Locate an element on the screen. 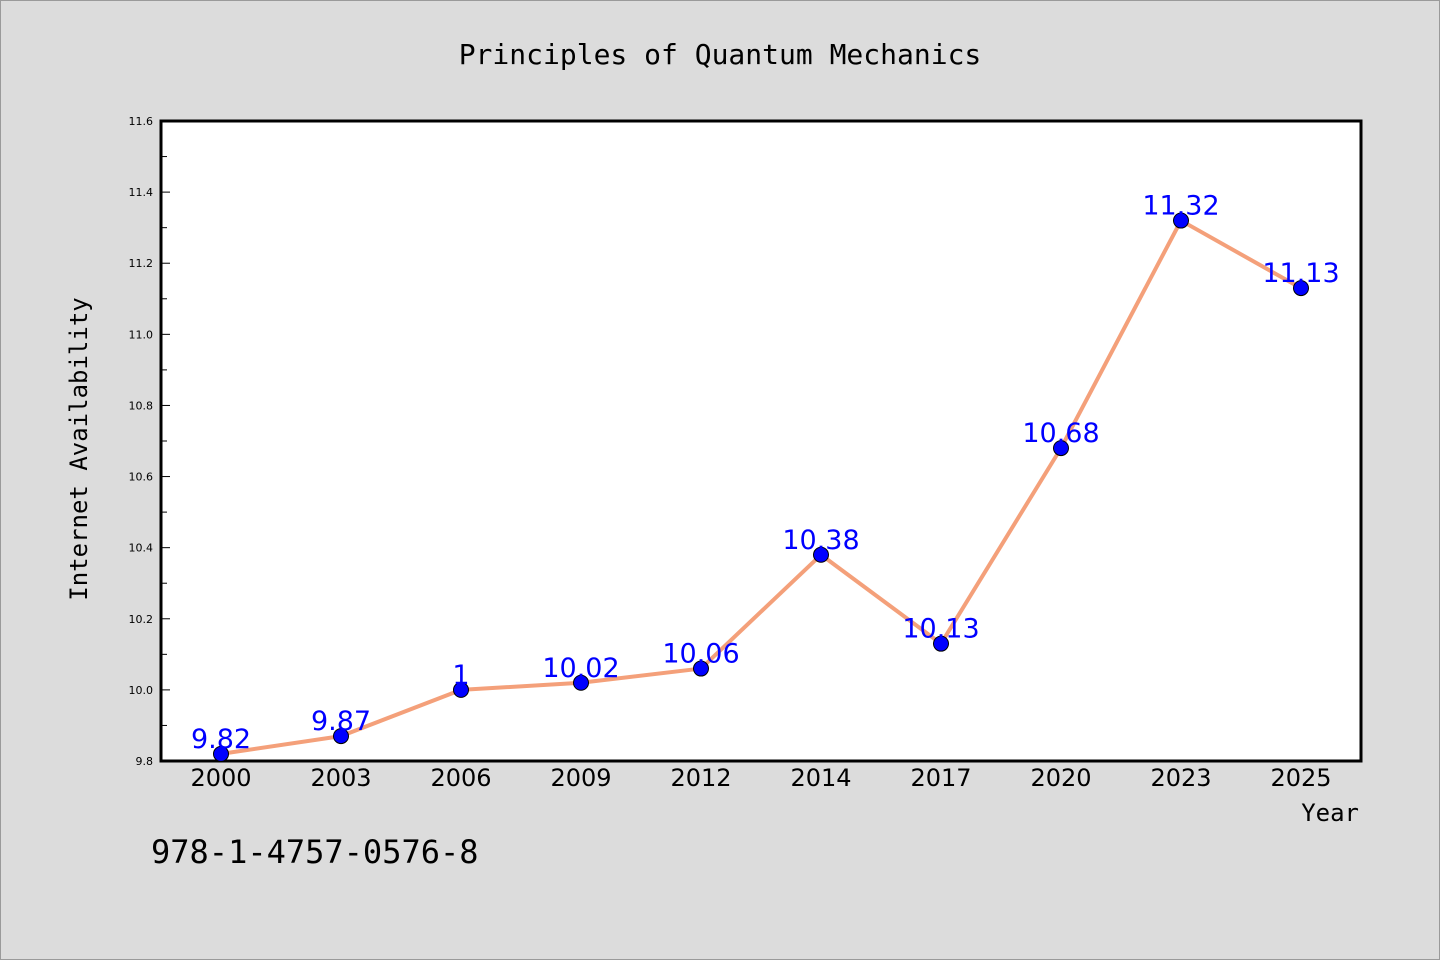 The width and height of the screenshot is (1440, 960). y-axis-label: Internet Availability is located at coordinates (79, 448).